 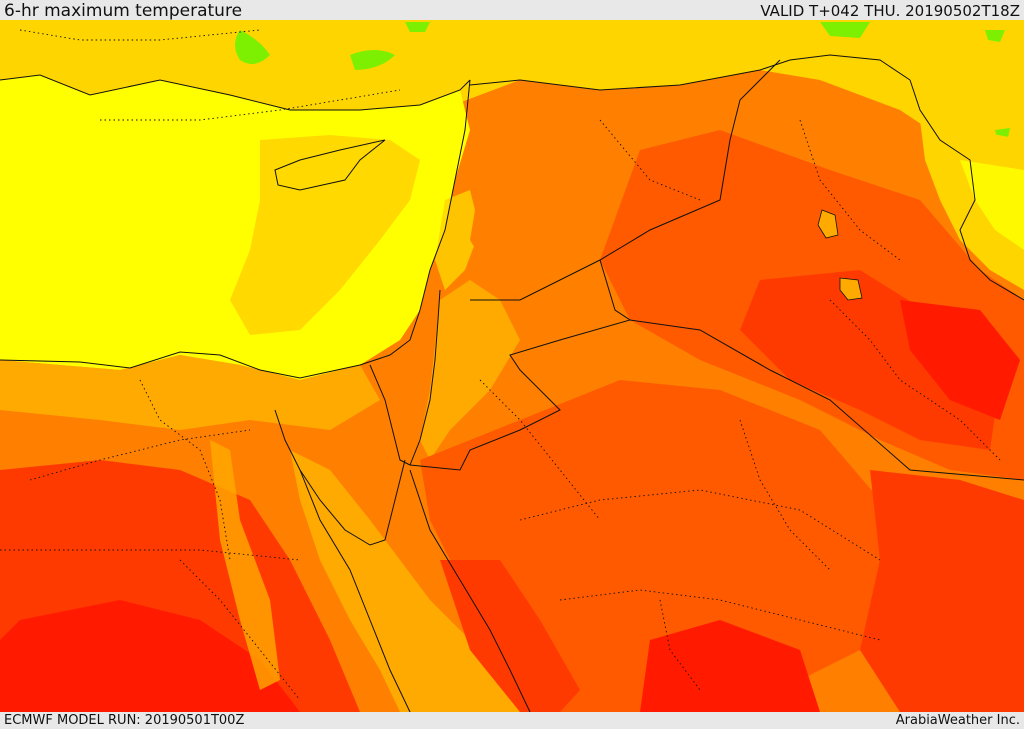 I want to click on credit: ArabiaWeather Inc., so click(x=957, y=720).